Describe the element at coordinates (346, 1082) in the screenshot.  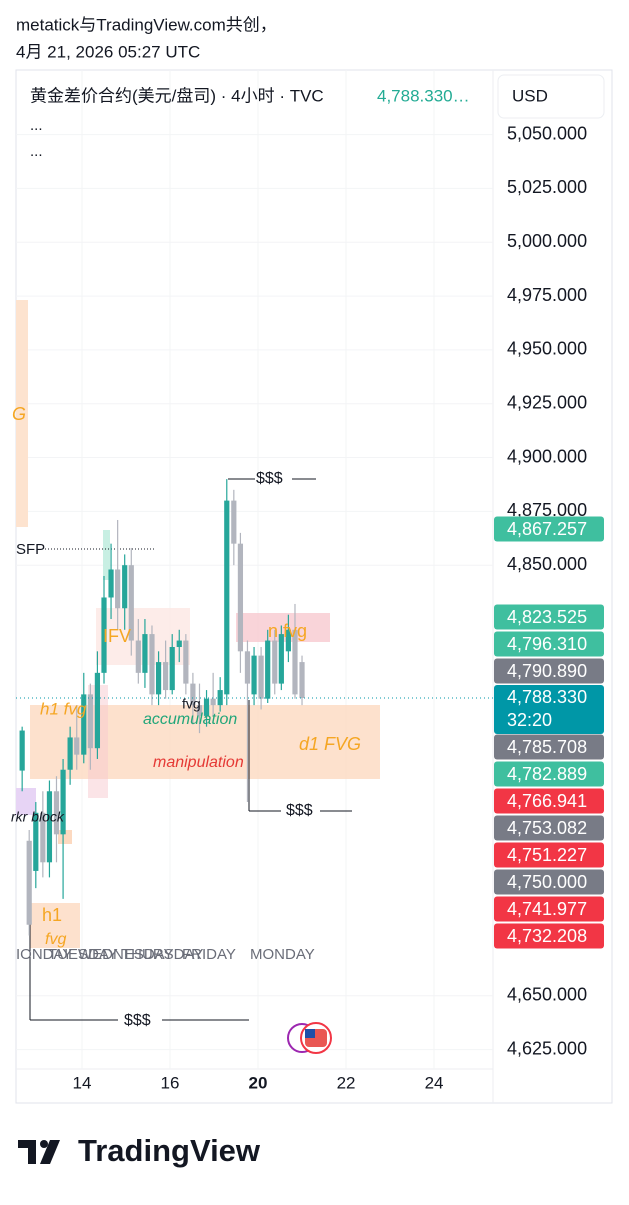
I see `x-tick-label: 22` at that location.